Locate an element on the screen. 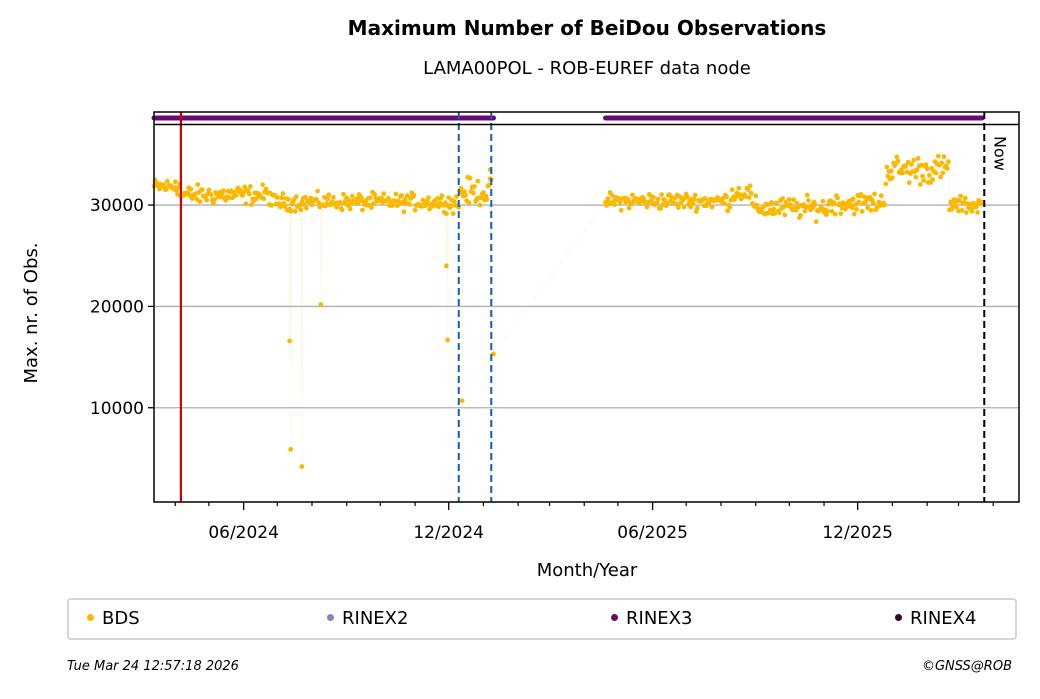 Image resolution: width=1040 pixels, height=699 pixels. x-tick-label: 06/2024 is located at coordinates (243, 533).